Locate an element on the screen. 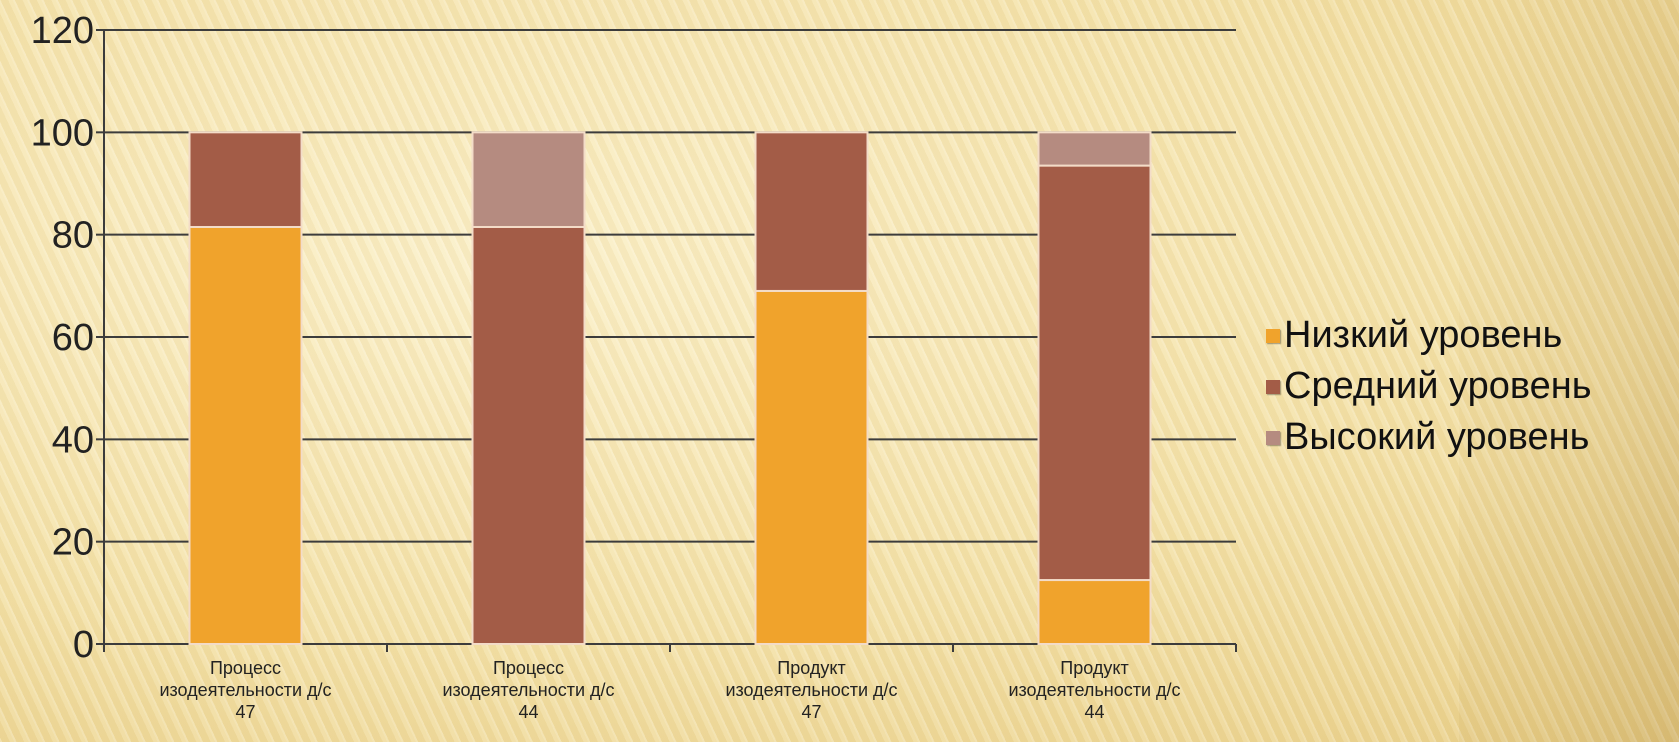 The height and width of the screenshot is (742, 1679). legend-item: Высокий уровень is located at coordinates (1429, 437).